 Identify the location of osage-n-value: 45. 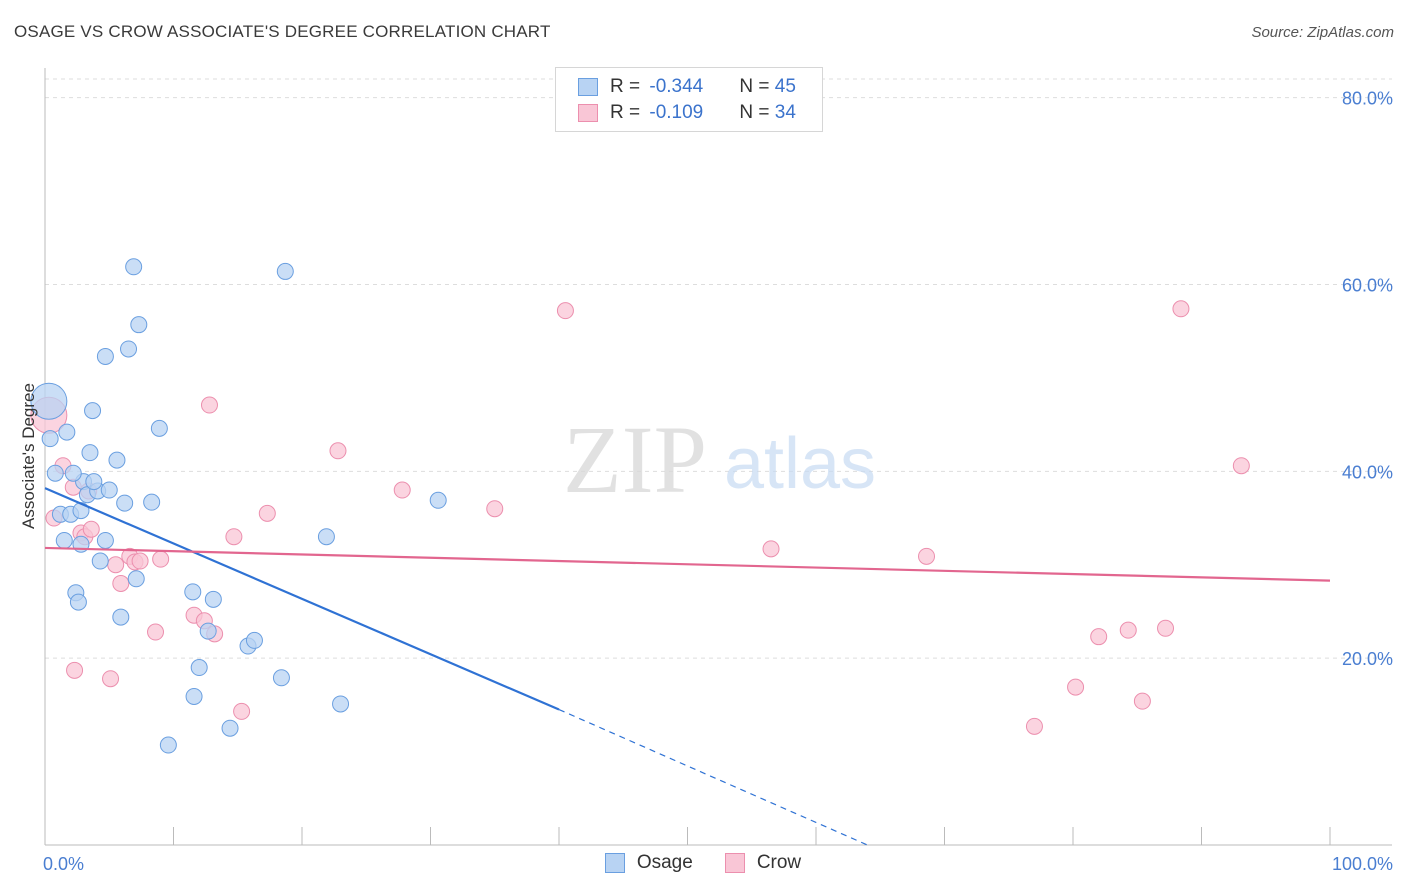
(785, 86).